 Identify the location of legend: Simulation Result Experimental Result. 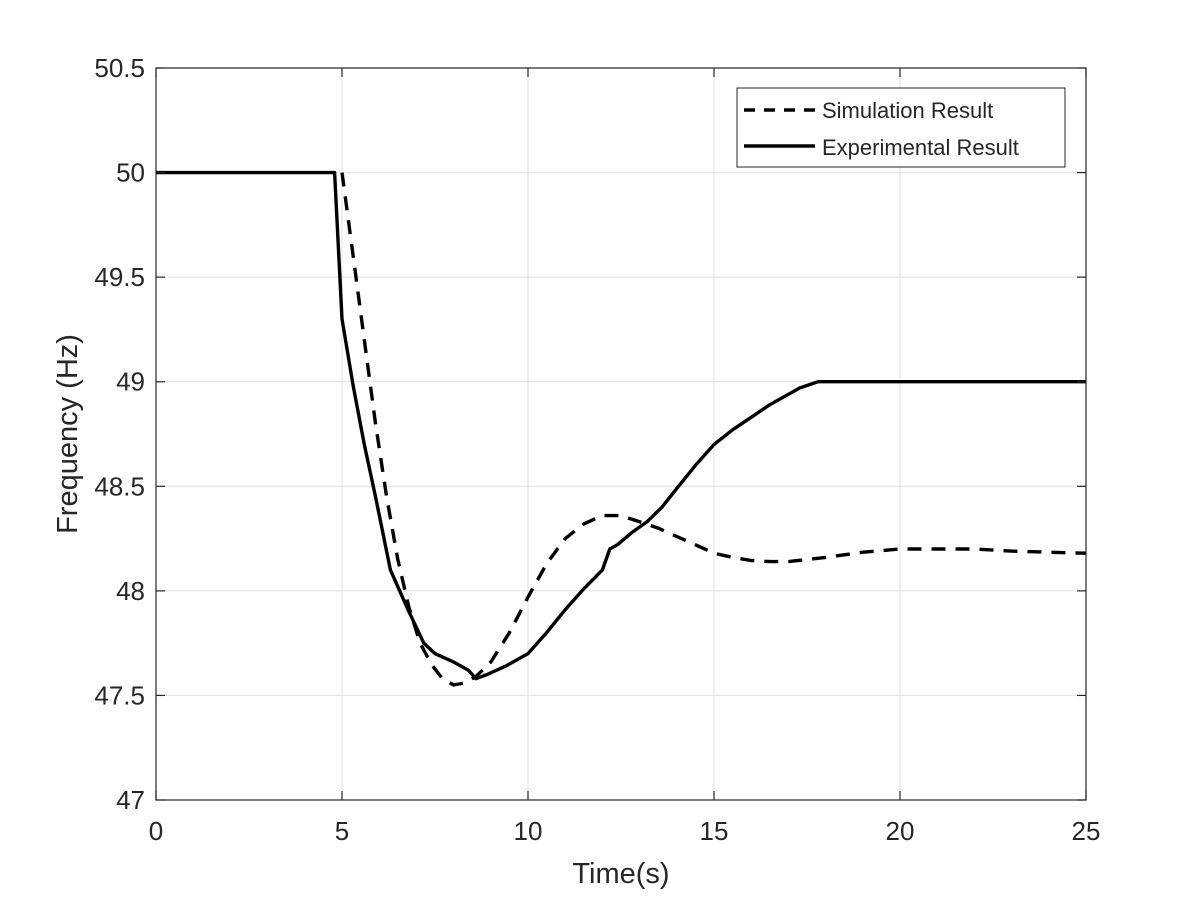
(901, 127).